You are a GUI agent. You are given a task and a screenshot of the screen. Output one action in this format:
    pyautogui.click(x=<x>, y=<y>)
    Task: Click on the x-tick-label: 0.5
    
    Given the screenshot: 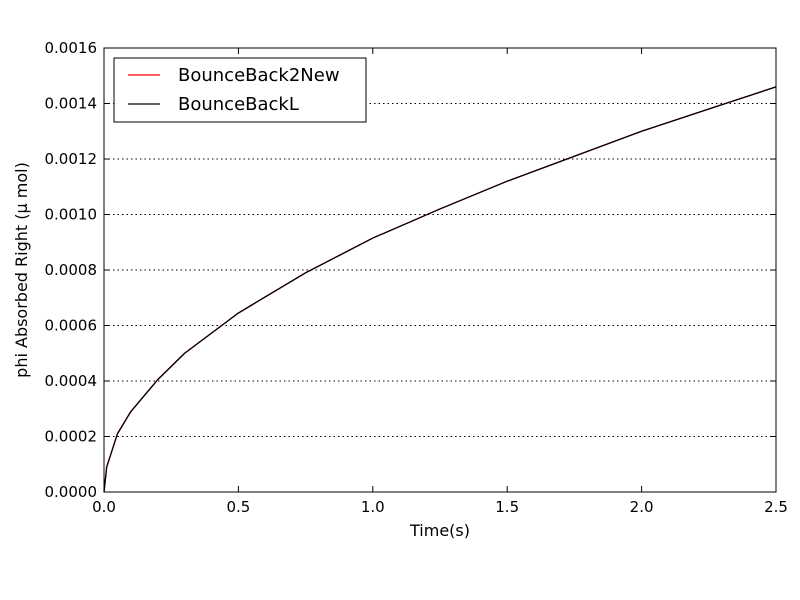 What is the action you would take?
    pyautogui.click(x=238, y=507)
    